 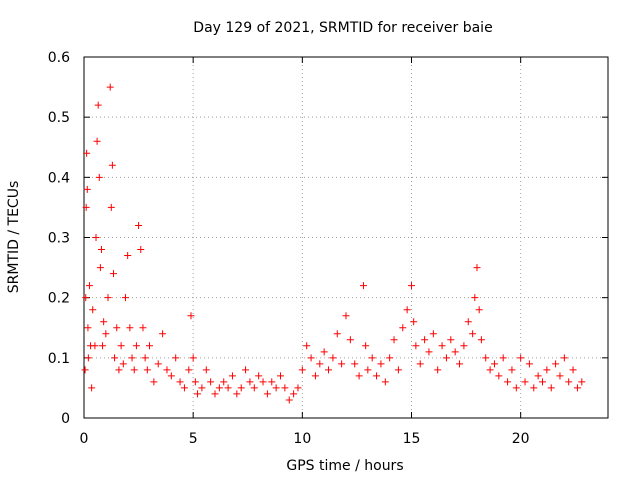 I want to click on x-tick-label: 15, so click(x=412, y=439).